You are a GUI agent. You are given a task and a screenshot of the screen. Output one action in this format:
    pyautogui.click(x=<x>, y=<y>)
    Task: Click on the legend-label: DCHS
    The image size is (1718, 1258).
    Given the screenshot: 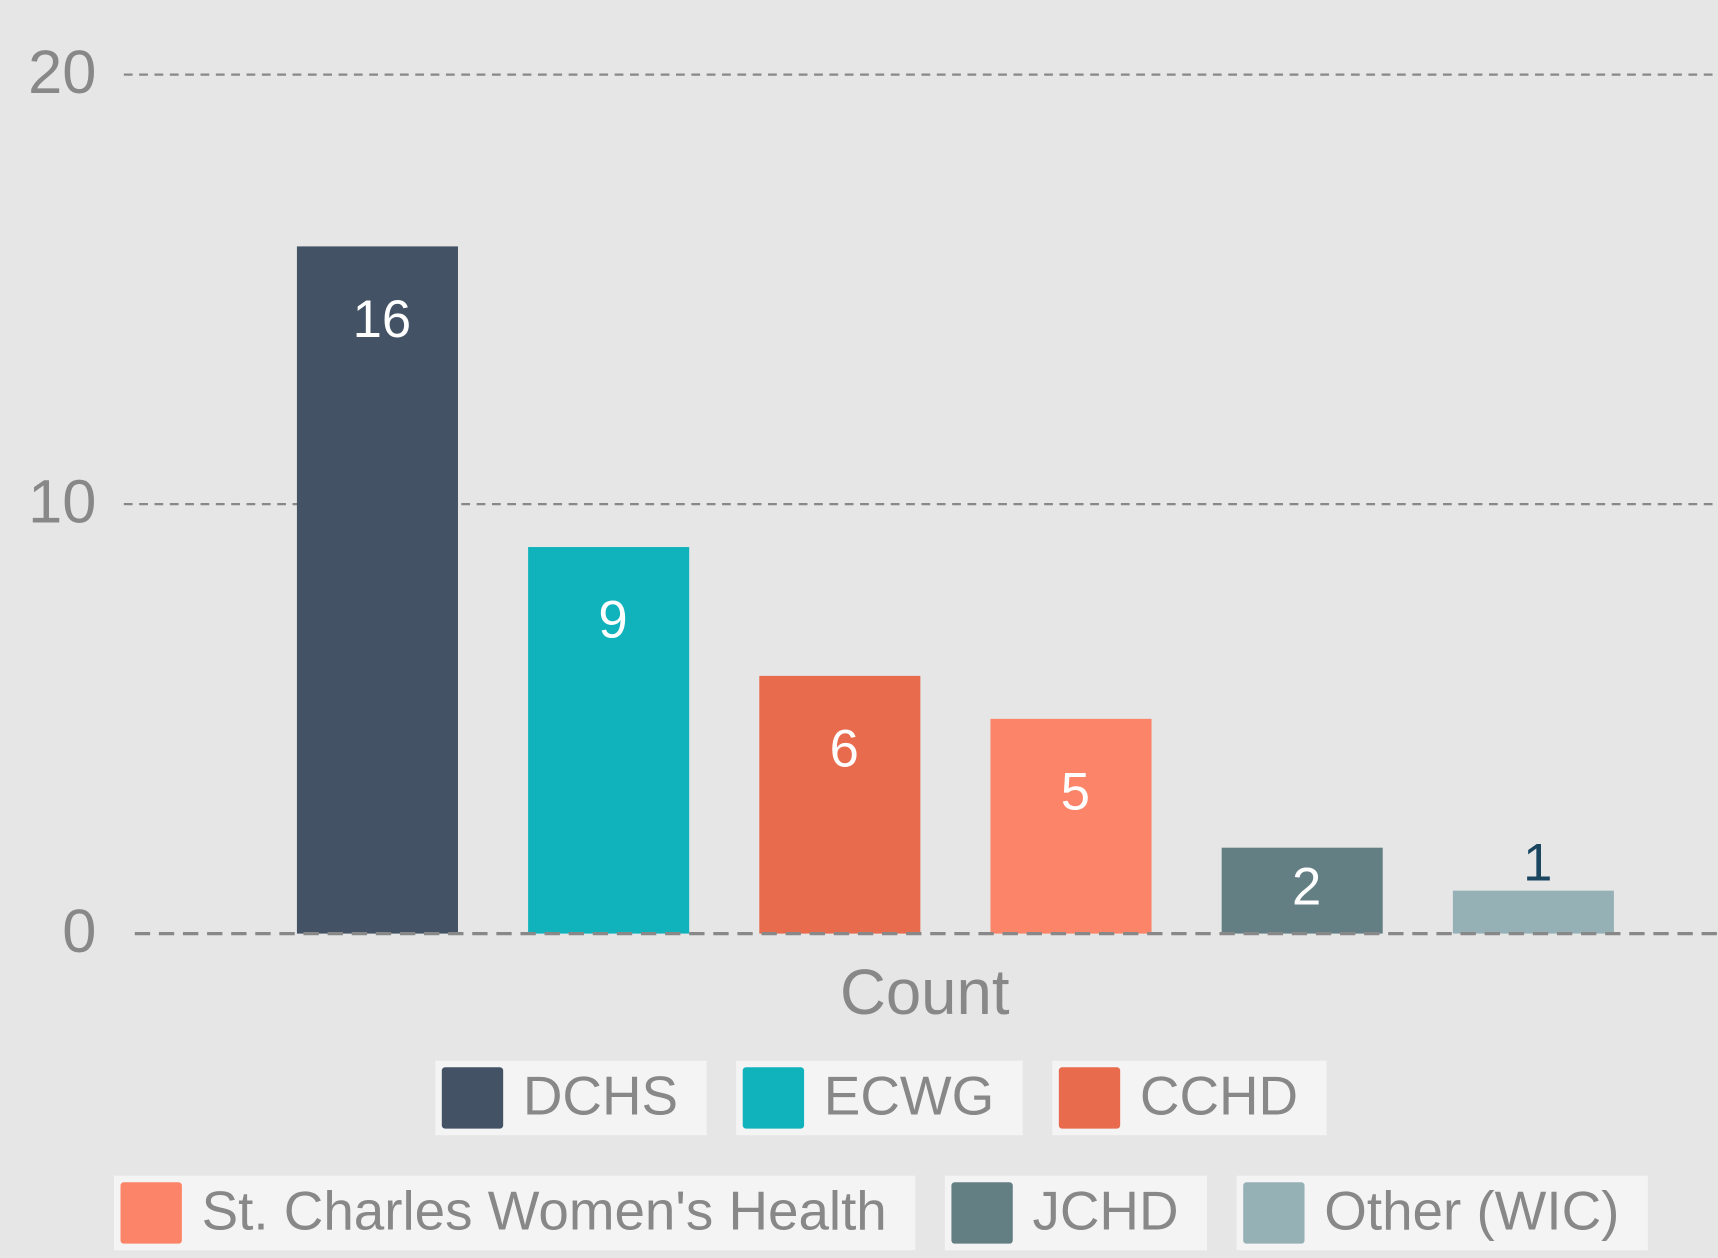 What is the action you would take?
    pyautogui.click(x=600, y=1096)
    